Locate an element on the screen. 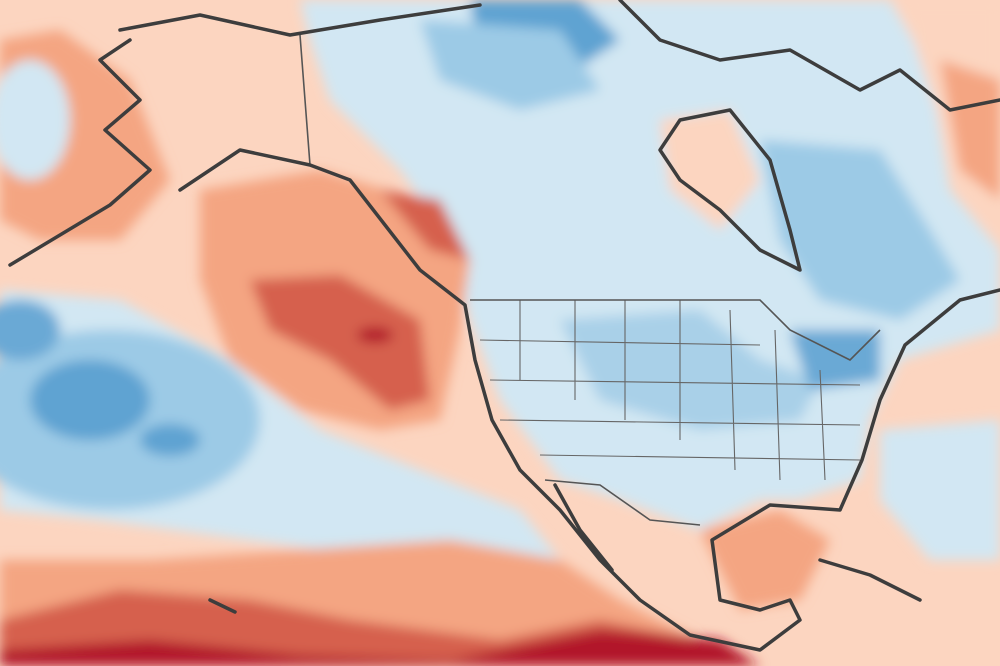 This screenshot has height=666, width=1000. state-border is located at coordinates (670, 390).